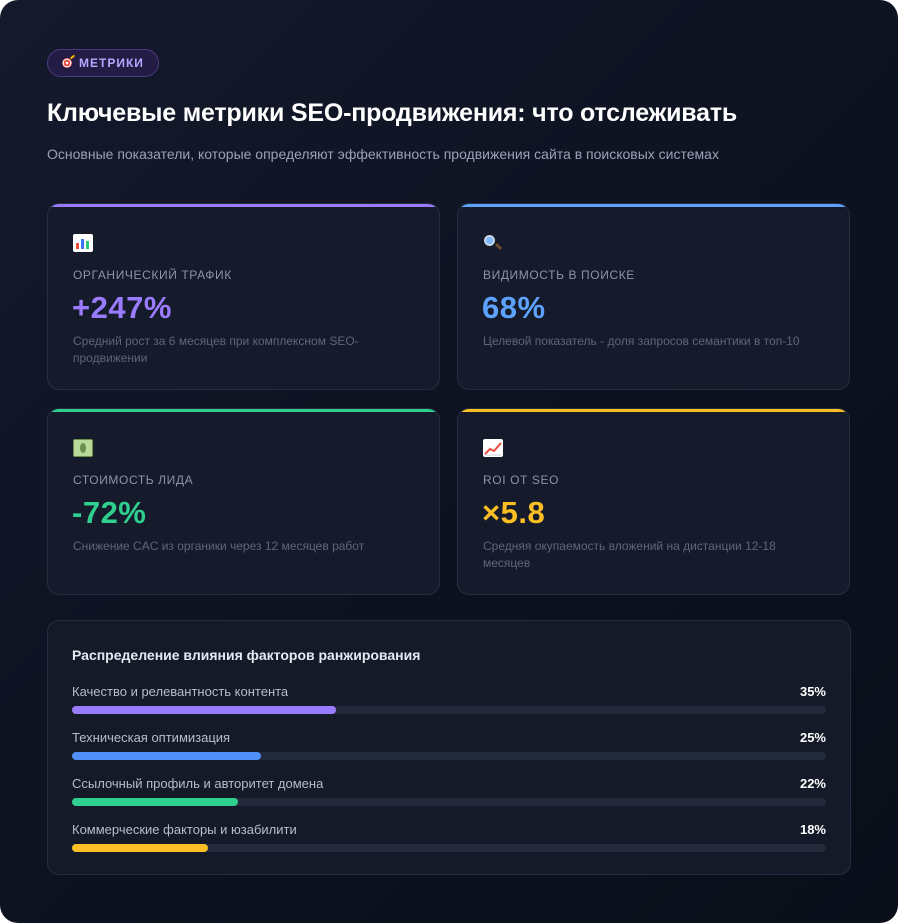  What do you see at coordinates (812, 691) in the screenshot?
I see `factor-value: 35%` at bounding box center [812, 691].